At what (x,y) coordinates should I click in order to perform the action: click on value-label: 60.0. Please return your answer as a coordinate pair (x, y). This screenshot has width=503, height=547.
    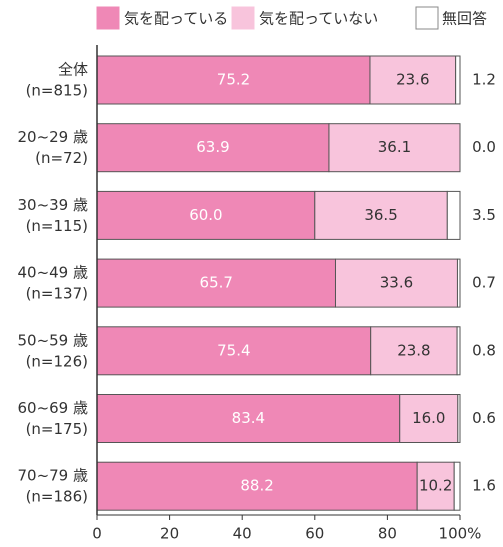
    Looking at the image, I should click on (205, 215).